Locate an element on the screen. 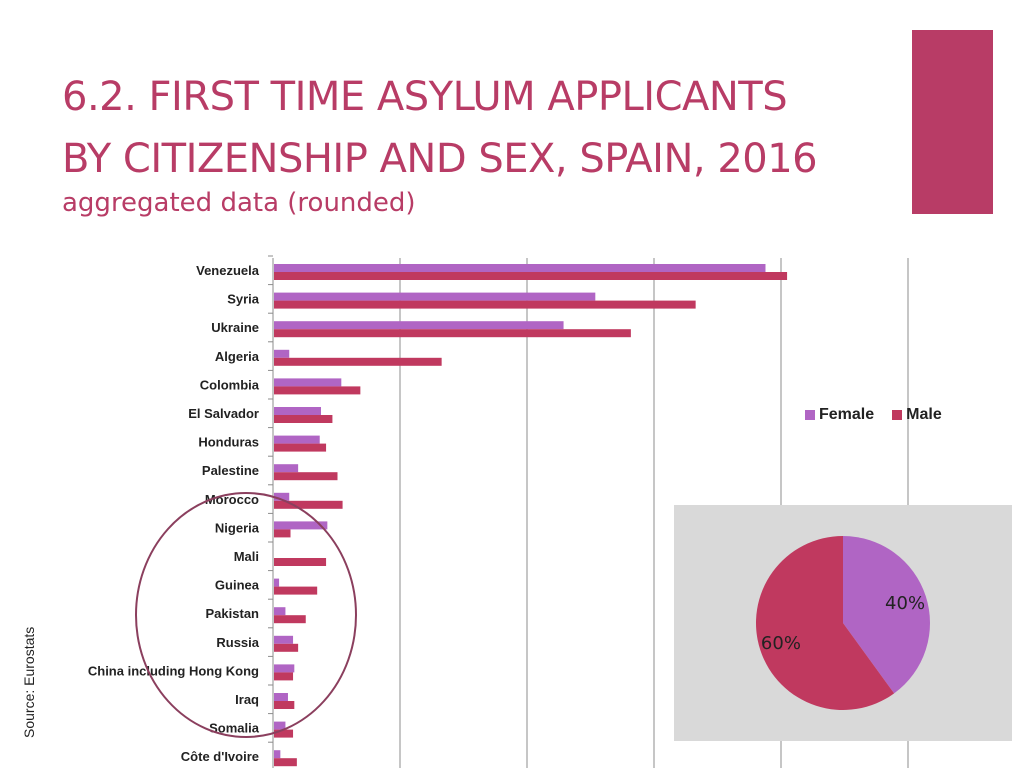  pie-chart: 40% 60% is located at coordinates (843, 623).